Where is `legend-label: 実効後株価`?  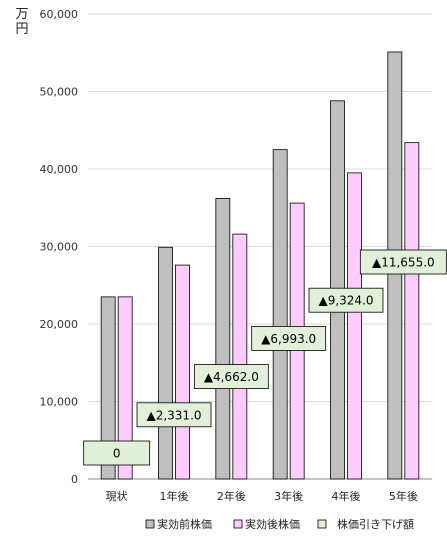
legend-label: 実効後株価 is located at coordinates (272, 524).